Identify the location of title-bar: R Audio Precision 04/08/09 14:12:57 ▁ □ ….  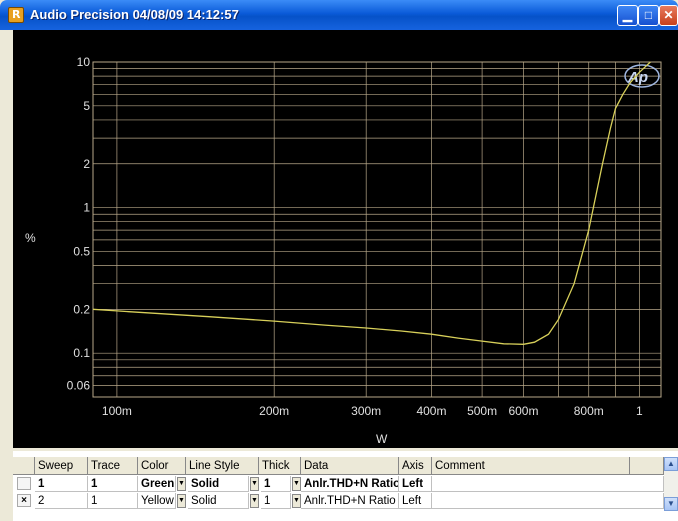
(339, 15).